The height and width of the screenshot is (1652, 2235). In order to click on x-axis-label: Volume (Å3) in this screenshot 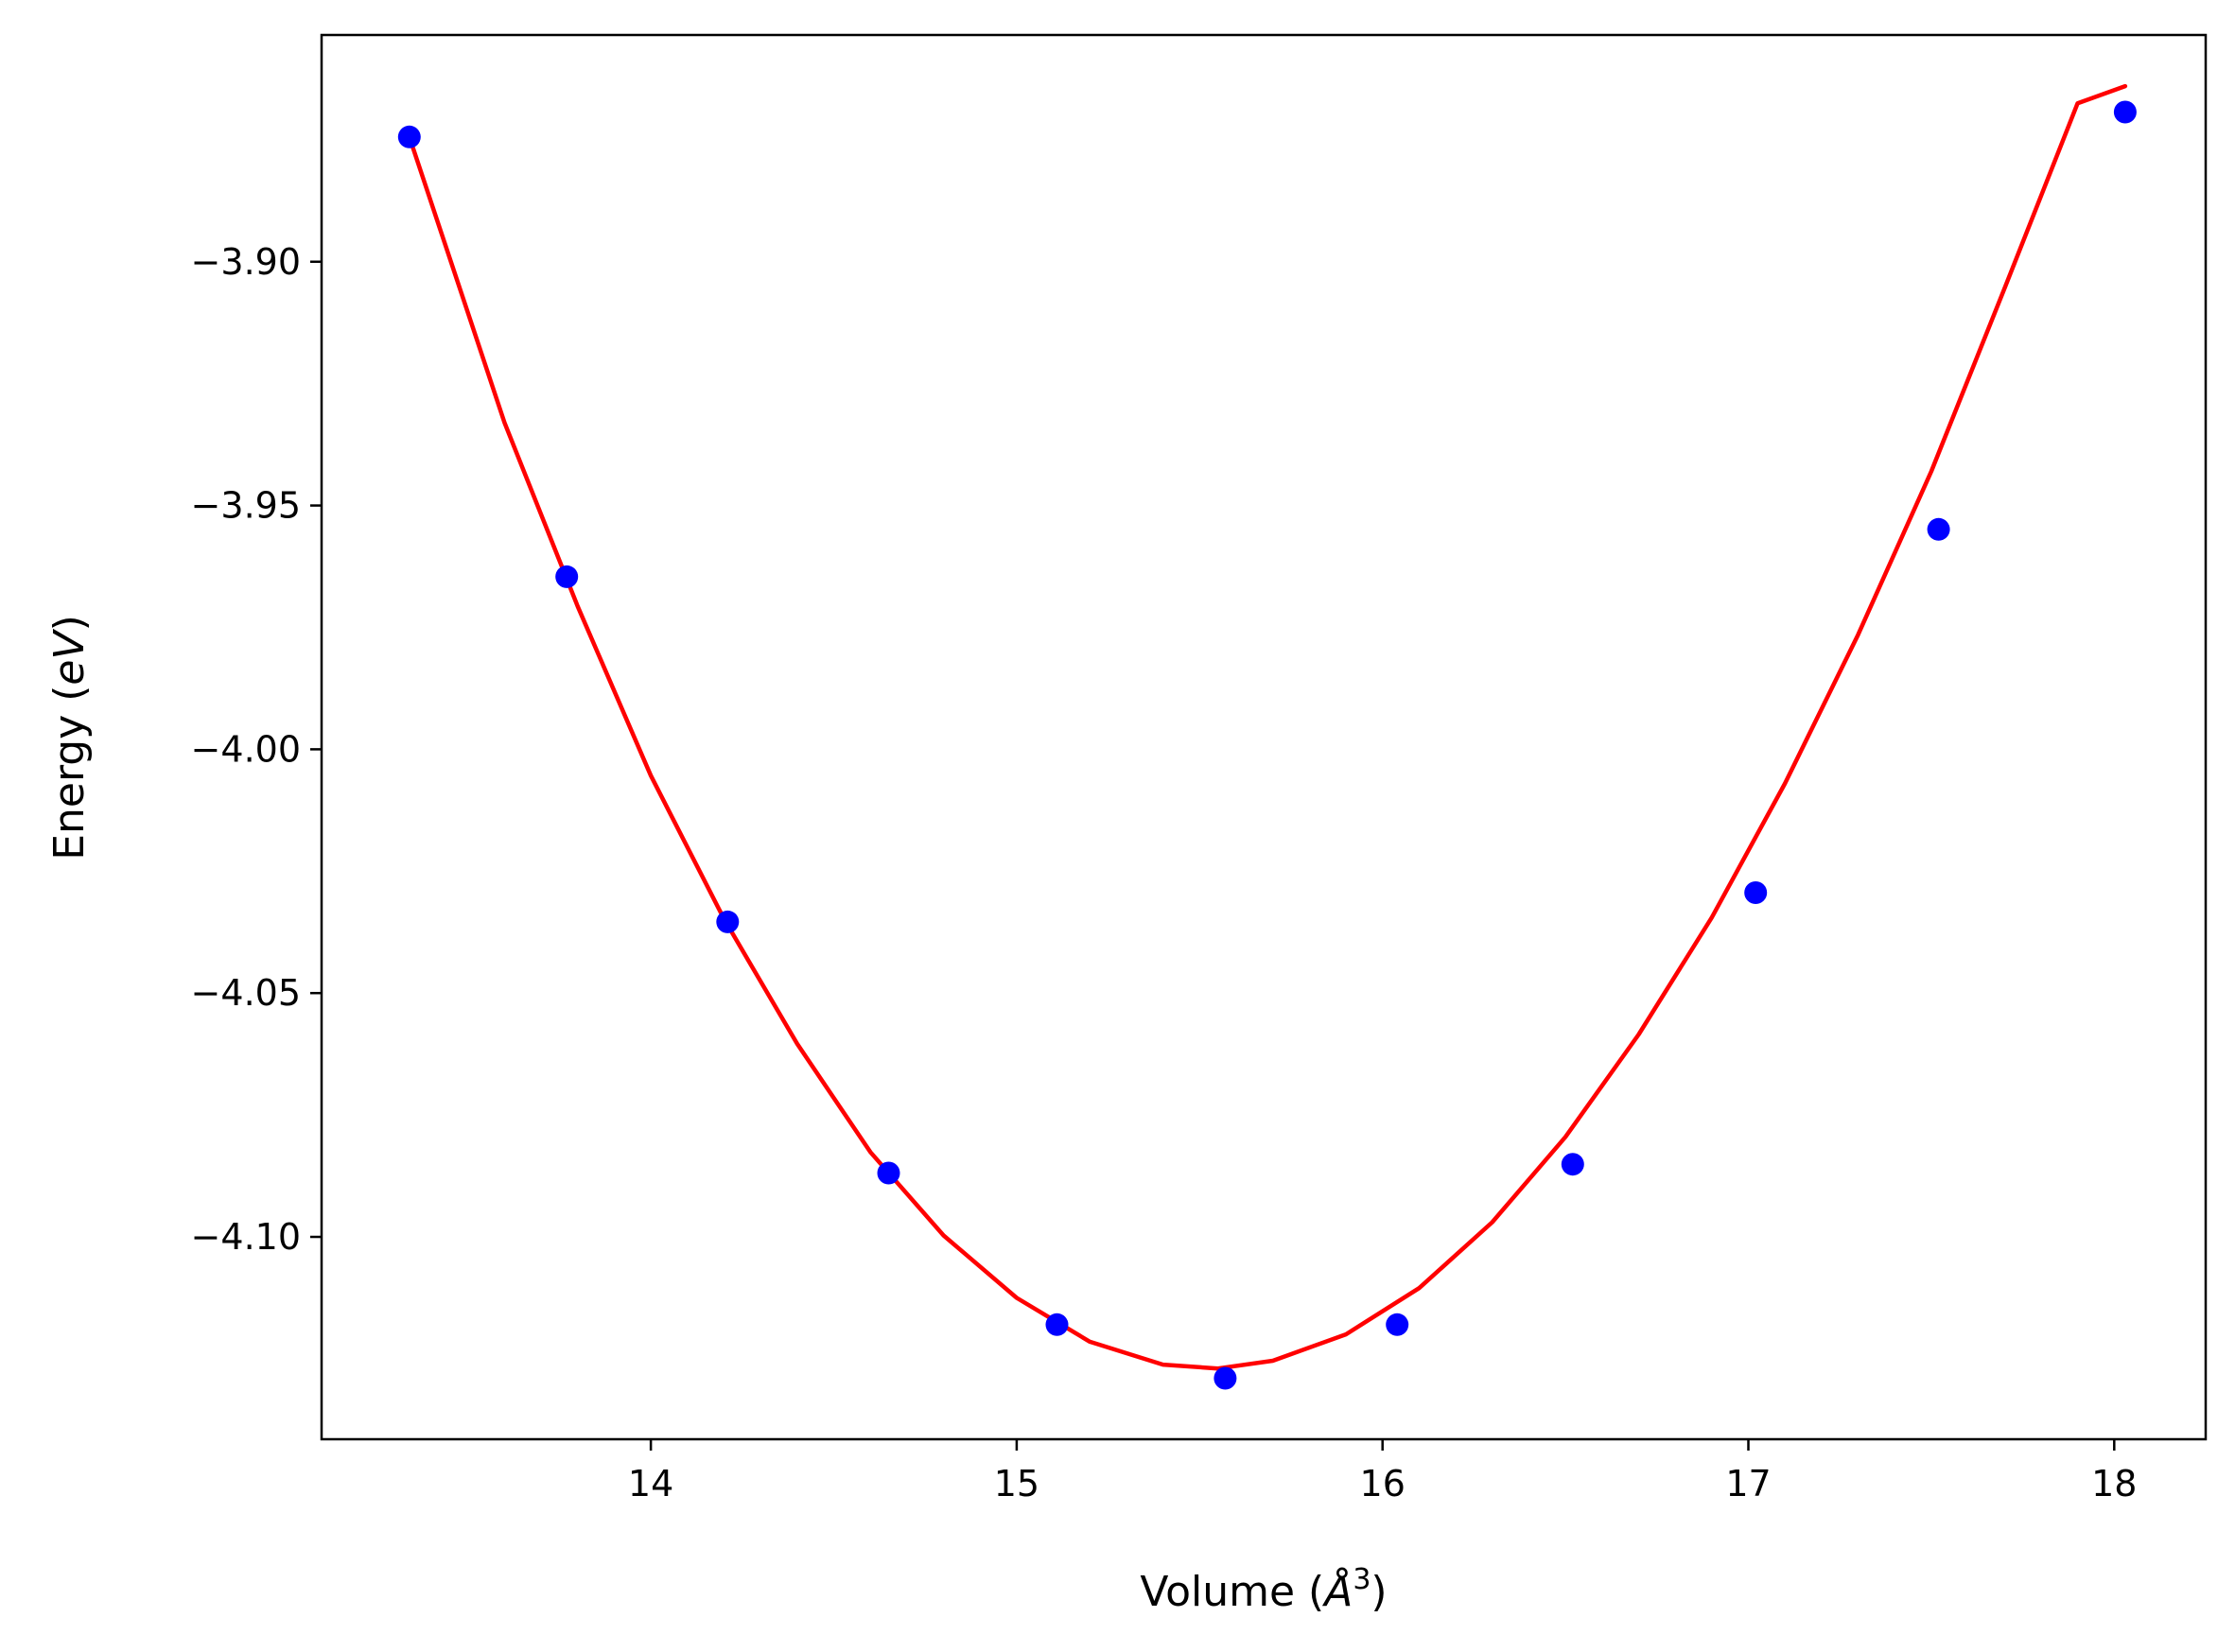, I will do `click(1263, 1589)`.